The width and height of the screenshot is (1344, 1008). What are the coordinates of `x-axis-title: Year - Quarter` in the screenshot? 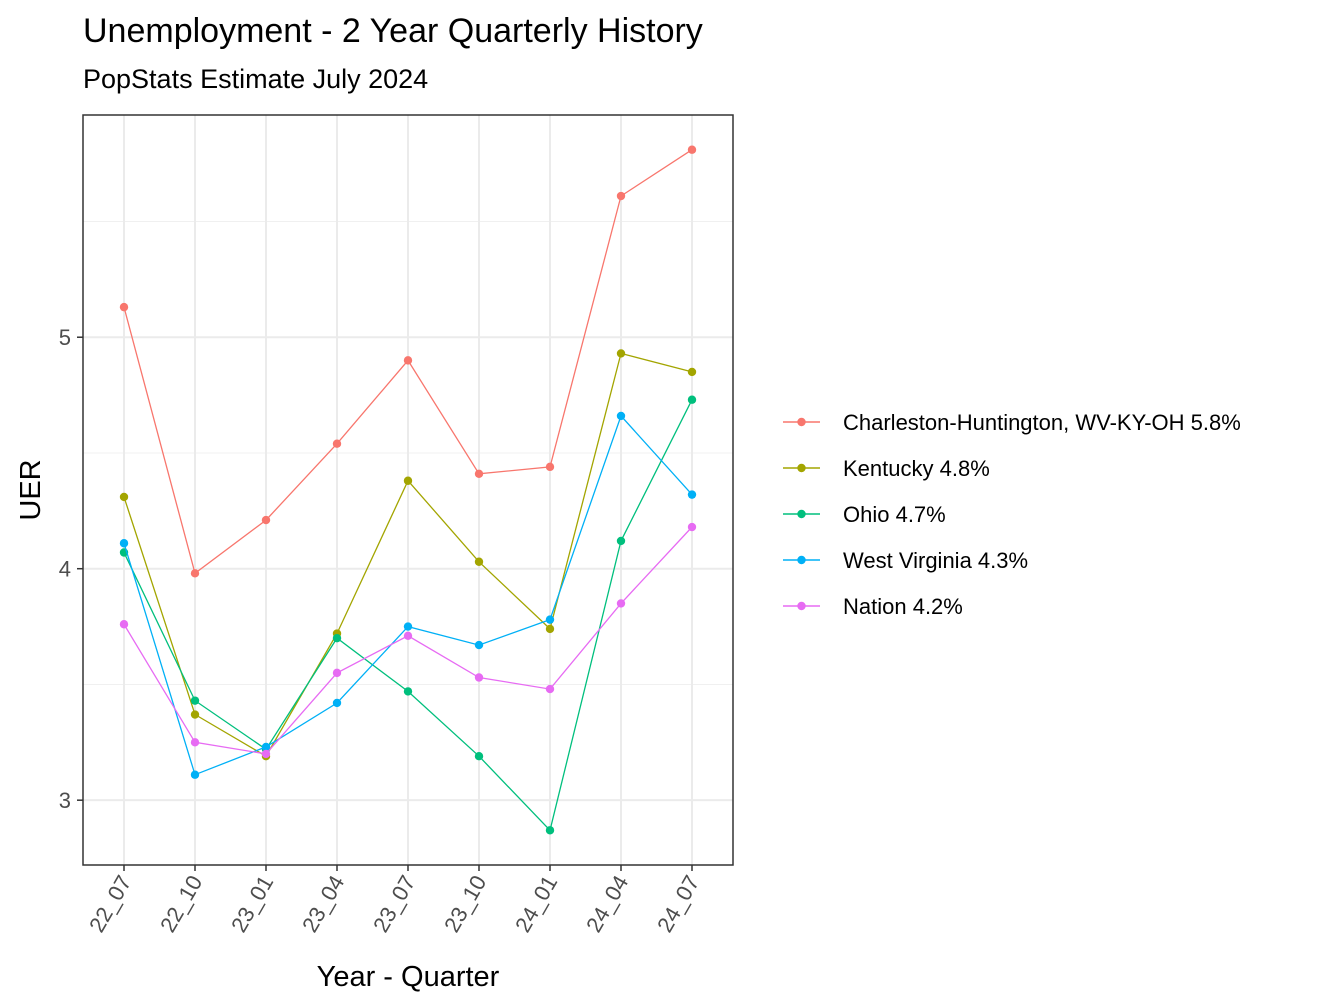 It's located at (408, 977).